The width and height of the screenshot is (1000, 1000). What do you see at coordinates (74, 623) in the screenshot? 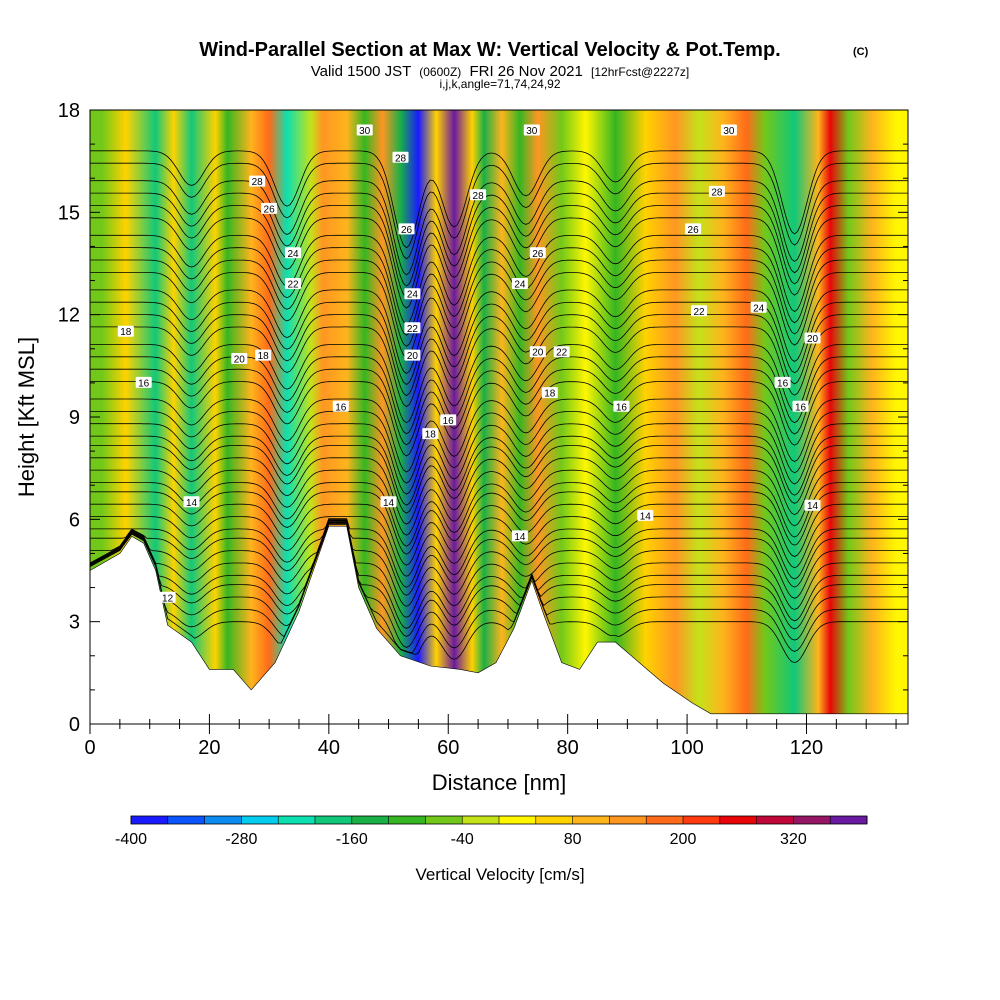
I see `y-tick-label: 3` at bounding box center [74, 623].